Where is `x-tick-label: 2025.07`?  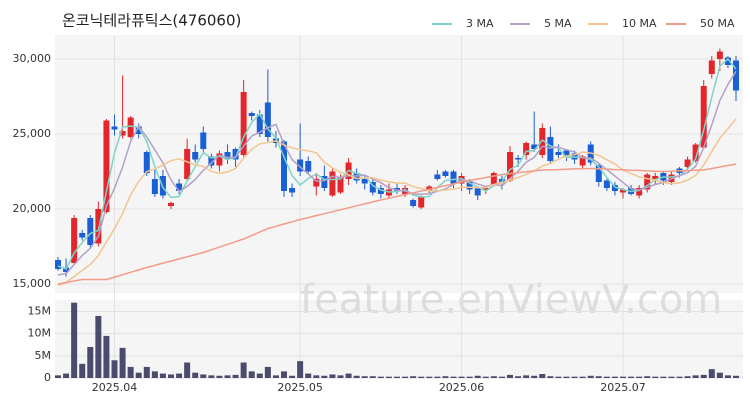 x-tick-label: 2025.07 is located at coordinates (623, 387).